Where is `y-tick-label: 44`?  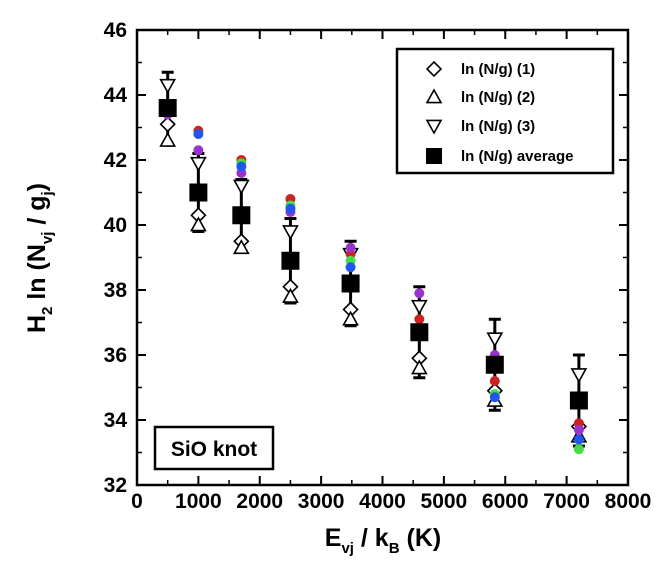 y-tick-label: 44 is located at coordinates (116, 95).